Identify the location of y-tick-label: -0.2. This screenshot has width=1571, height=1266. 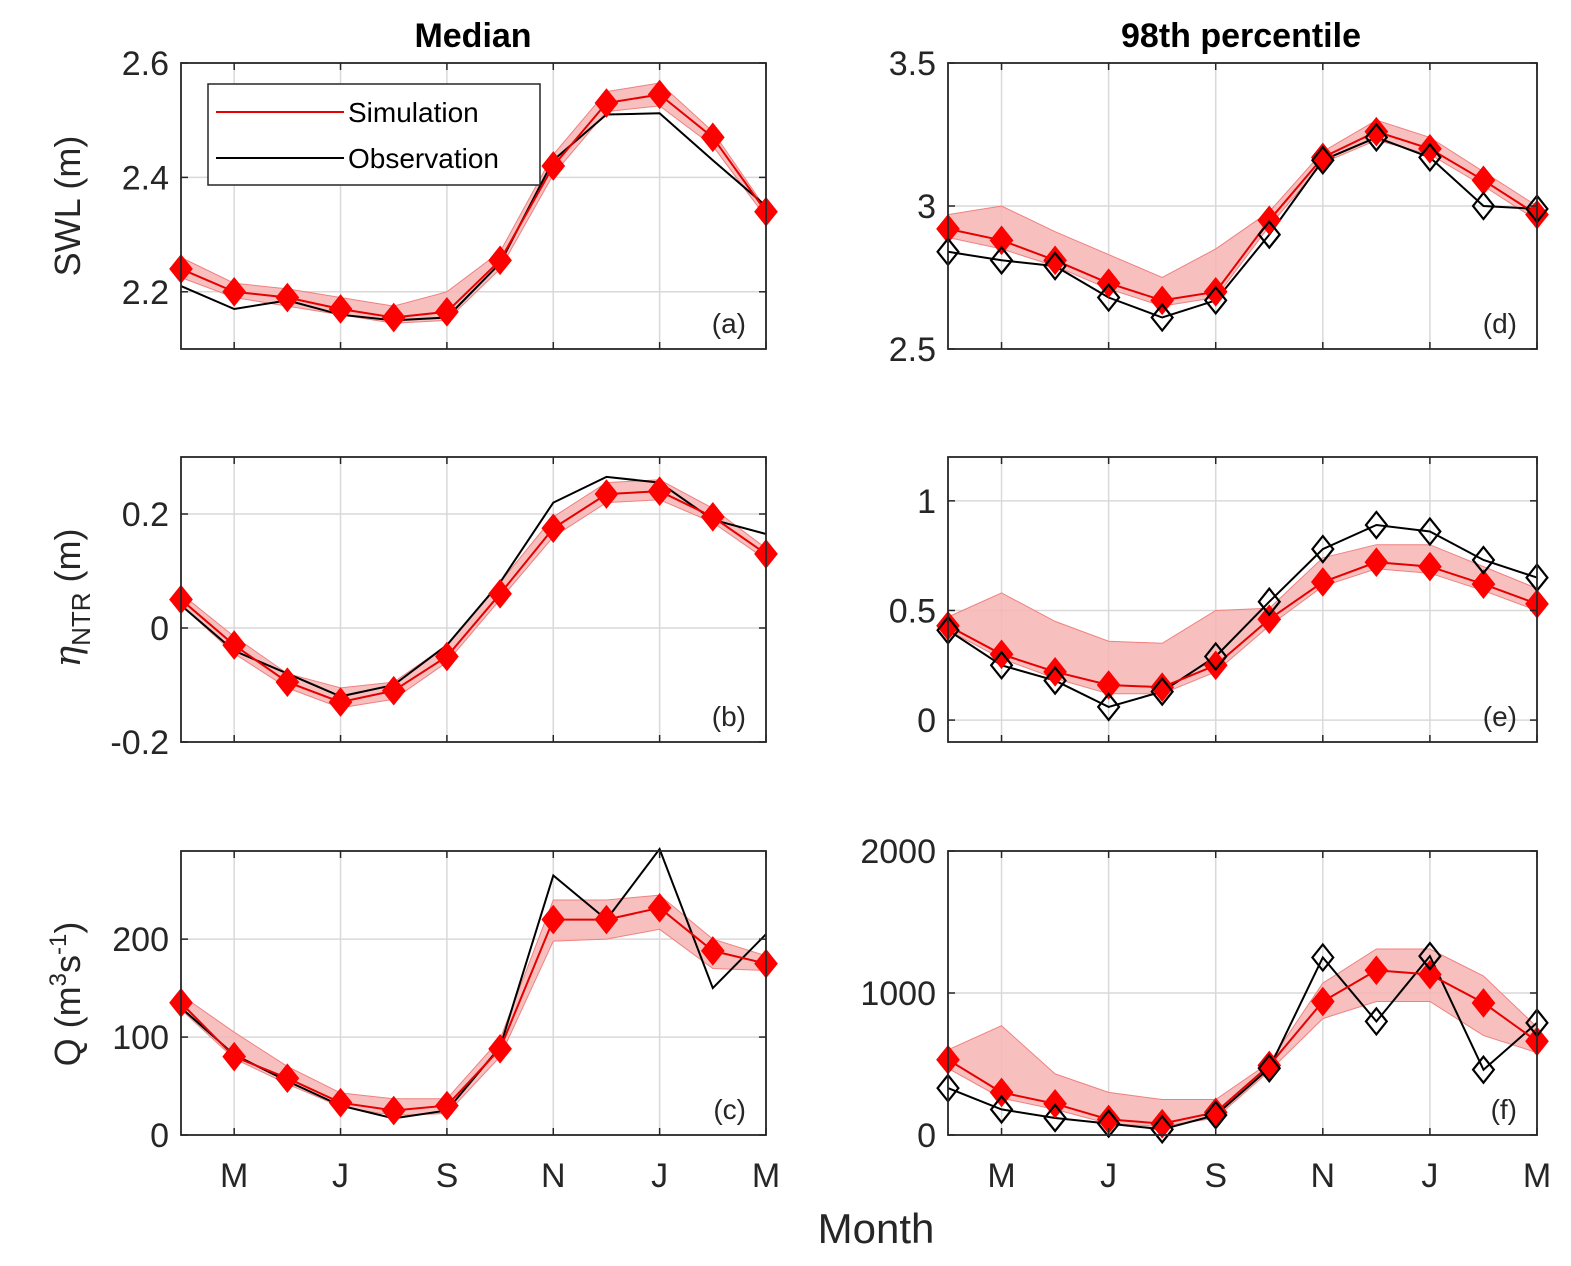
(139, 743).